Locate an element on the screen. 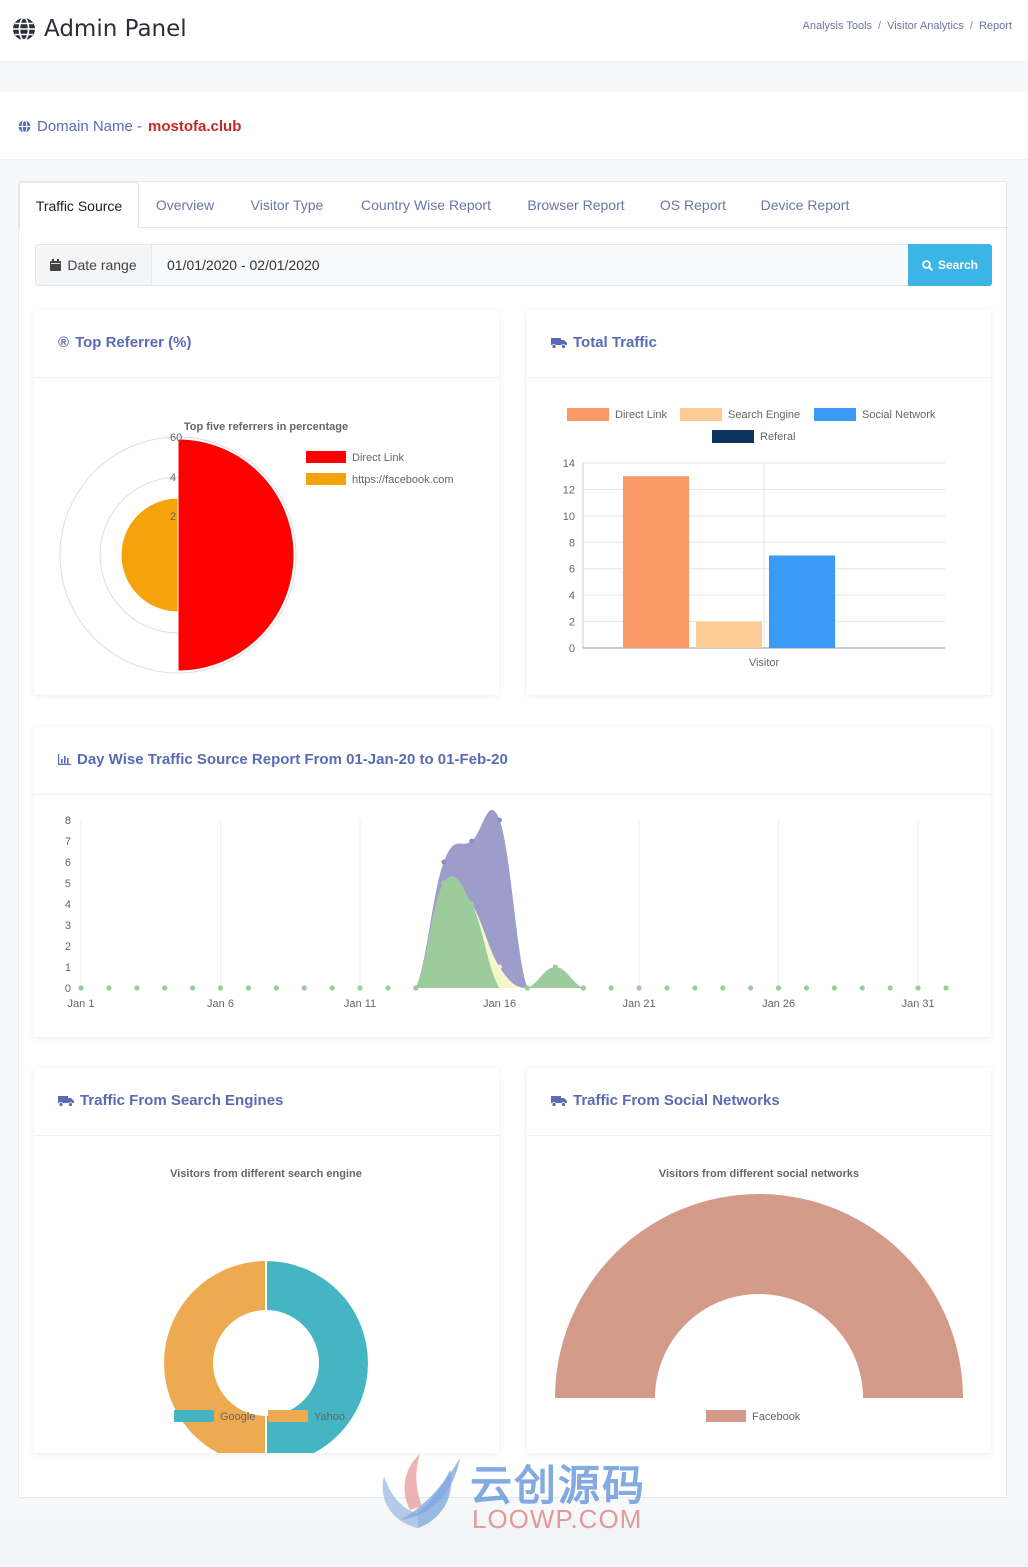 The height and width of the screenshot is (1567, 1028). y-tick-label: 0 is located at coordinates (68, 989).